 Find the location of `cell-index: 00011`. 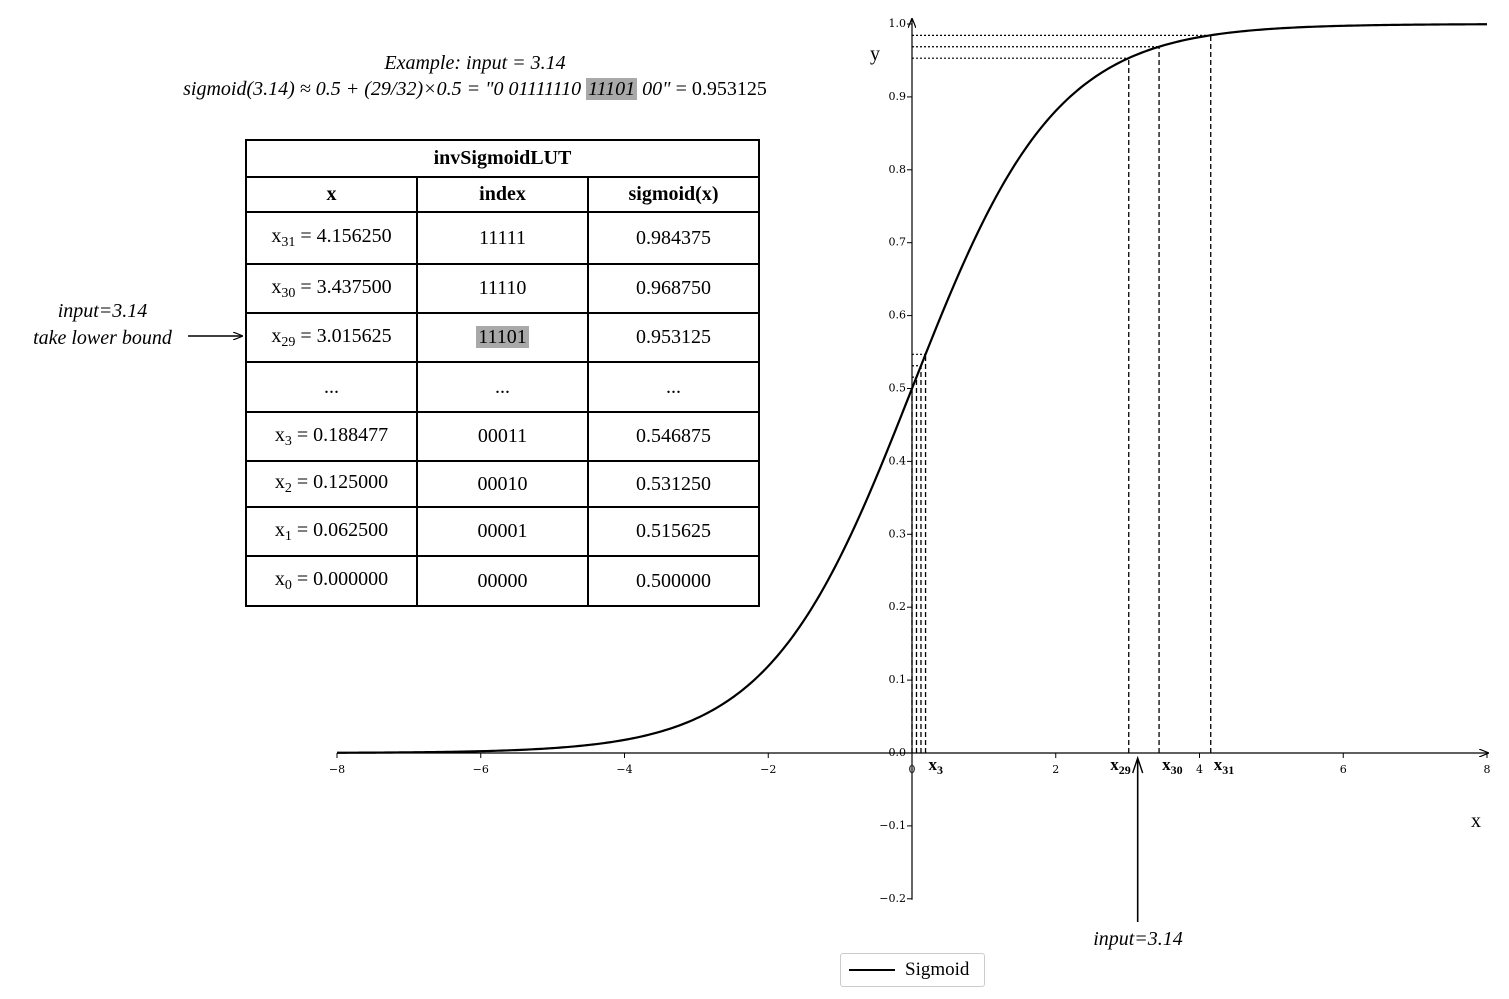

cell-index: 00011 is located at coordinates (502, 436).